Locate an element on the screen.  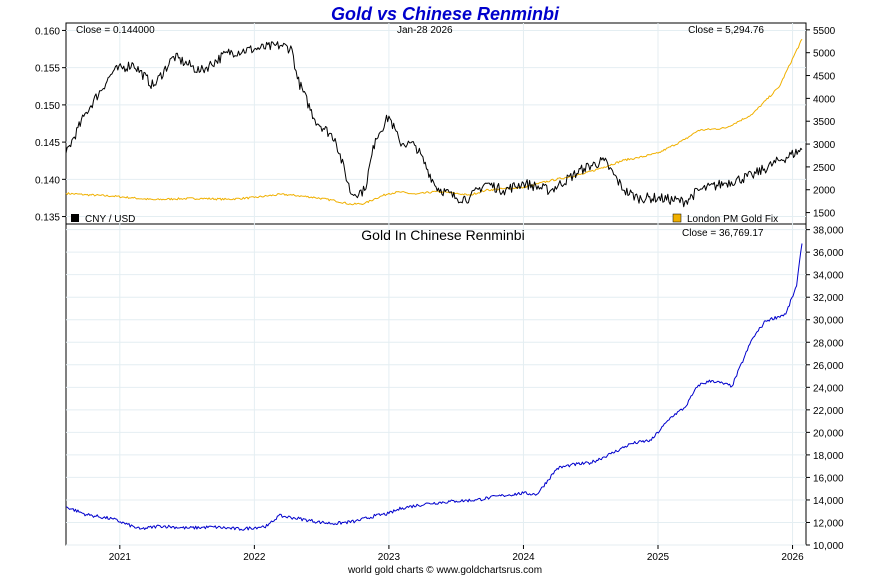
x-tick-label: 2026 is located at coordinates (792, 557).